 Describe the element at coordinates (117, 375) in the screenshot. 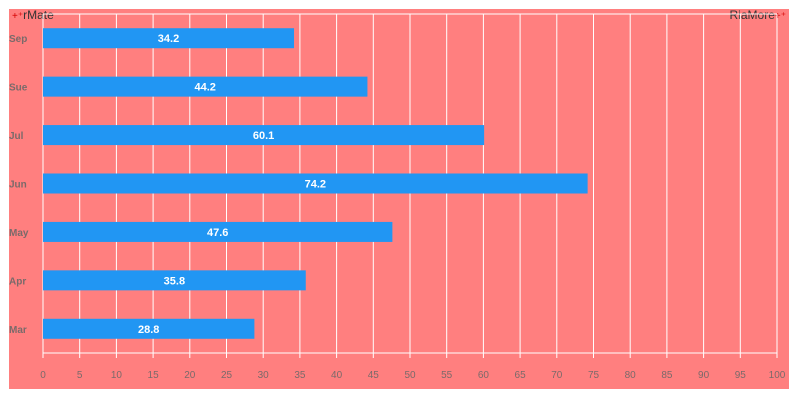

I see `x-tick-label: 10` at that location.